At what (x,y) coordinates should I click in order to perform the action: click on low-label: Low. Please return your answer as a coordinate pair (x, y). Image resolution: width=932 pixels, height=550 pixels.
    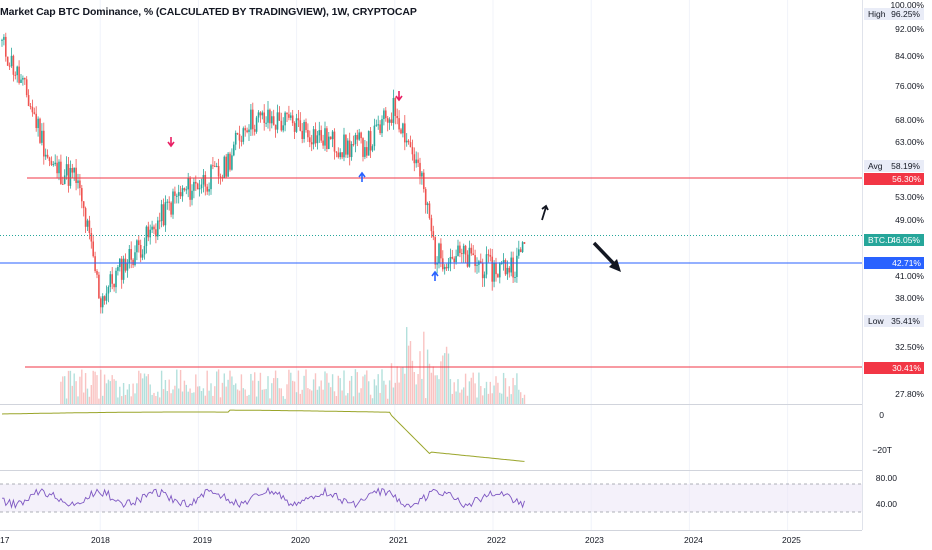
    Looking at the image, I should click on (876, 321).